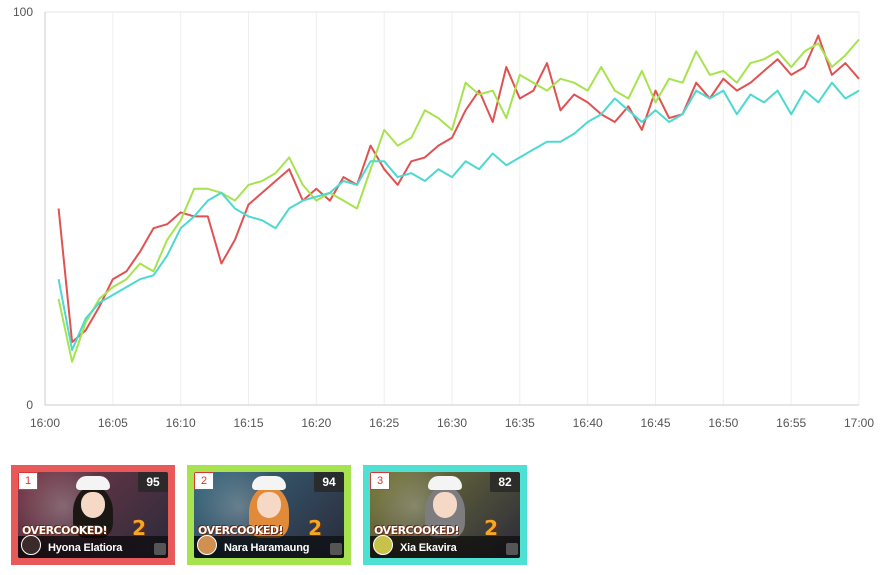 The height and width of the screenshot is (575, 881). What do you see at coordinates (28, 481) in the screenshot?
I see `rank-badge: 1` at bounding box center [28, 481].